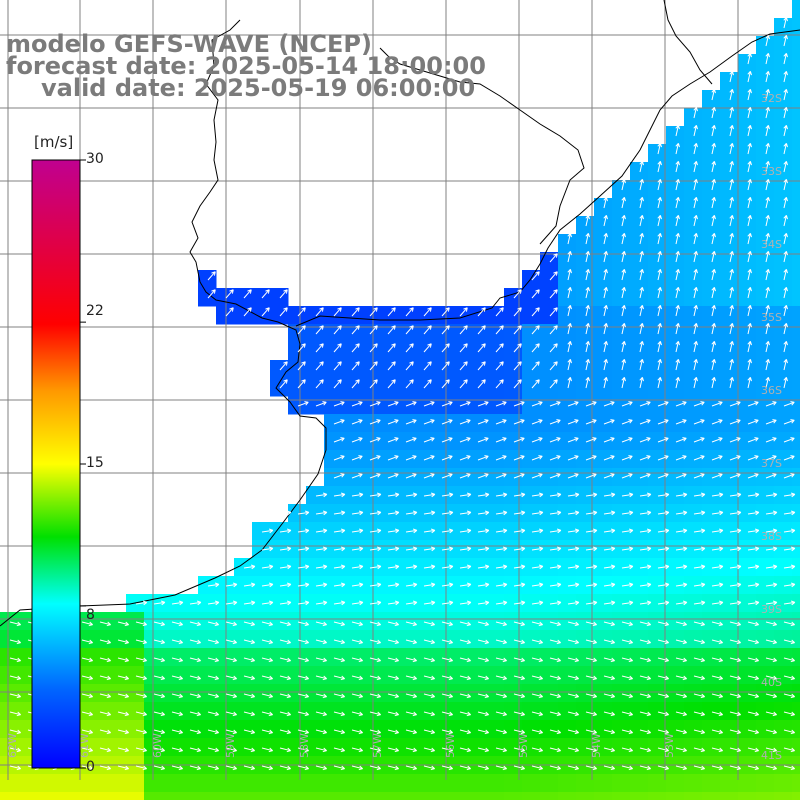 Image resolution: width=800 pixels, height=800 pixels. What do you see at coordinates (771, 609) in the screenshot?
I see `latitude-label: 39S` at bounding box center [771, 609].